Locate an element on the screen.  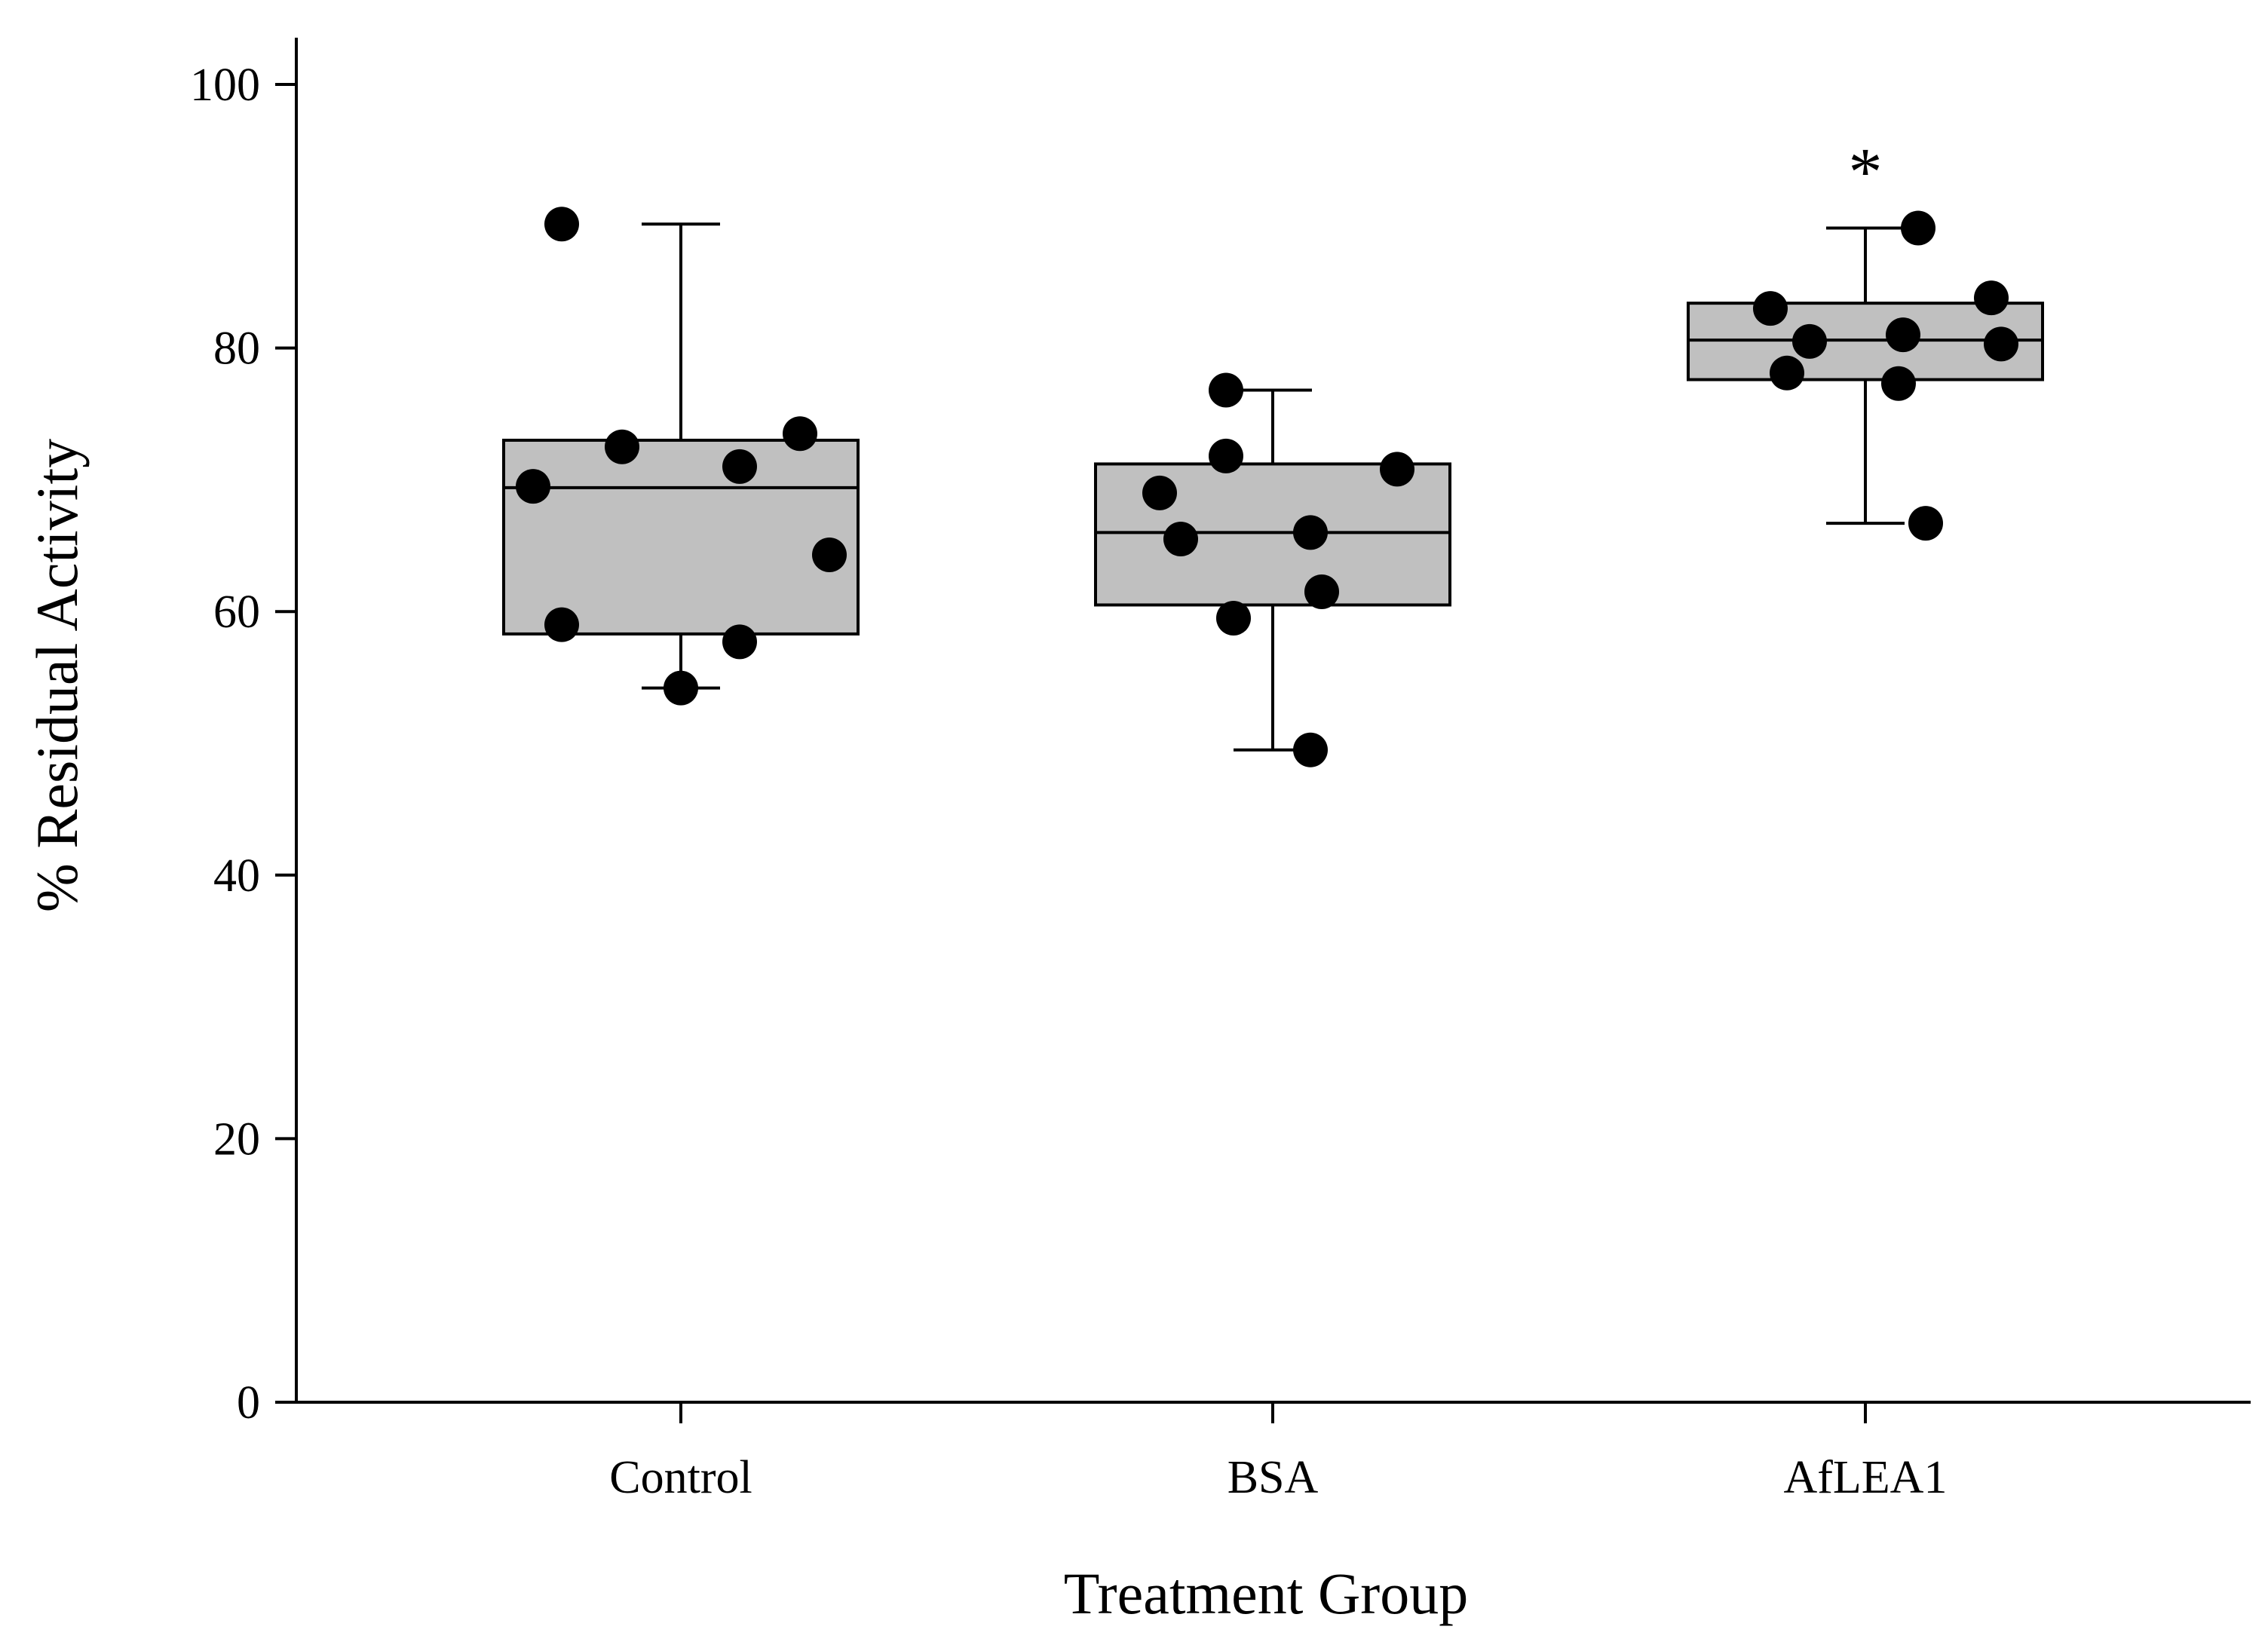
box-control is located at coordinates (681, 456).